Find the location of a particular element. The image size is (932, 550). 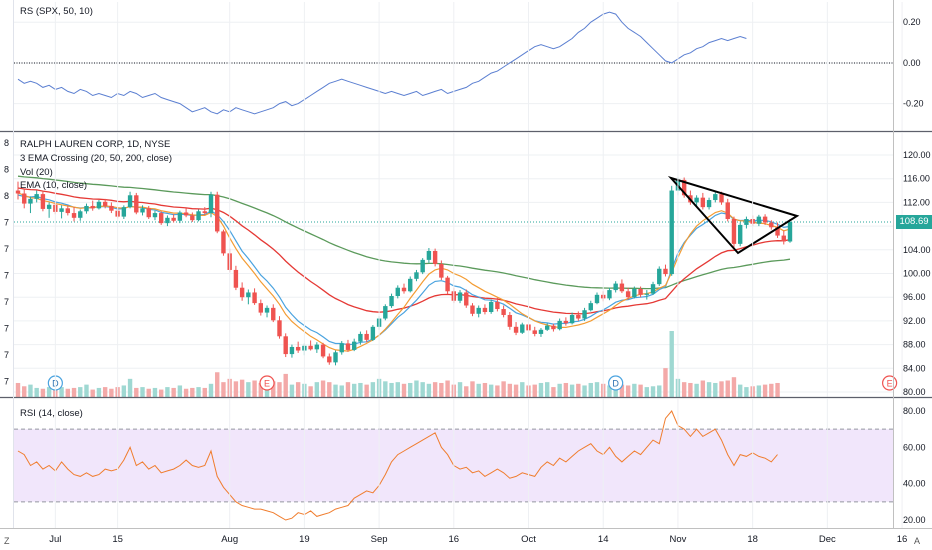

auto-scale-button: A is located at coordinates (917, 541).